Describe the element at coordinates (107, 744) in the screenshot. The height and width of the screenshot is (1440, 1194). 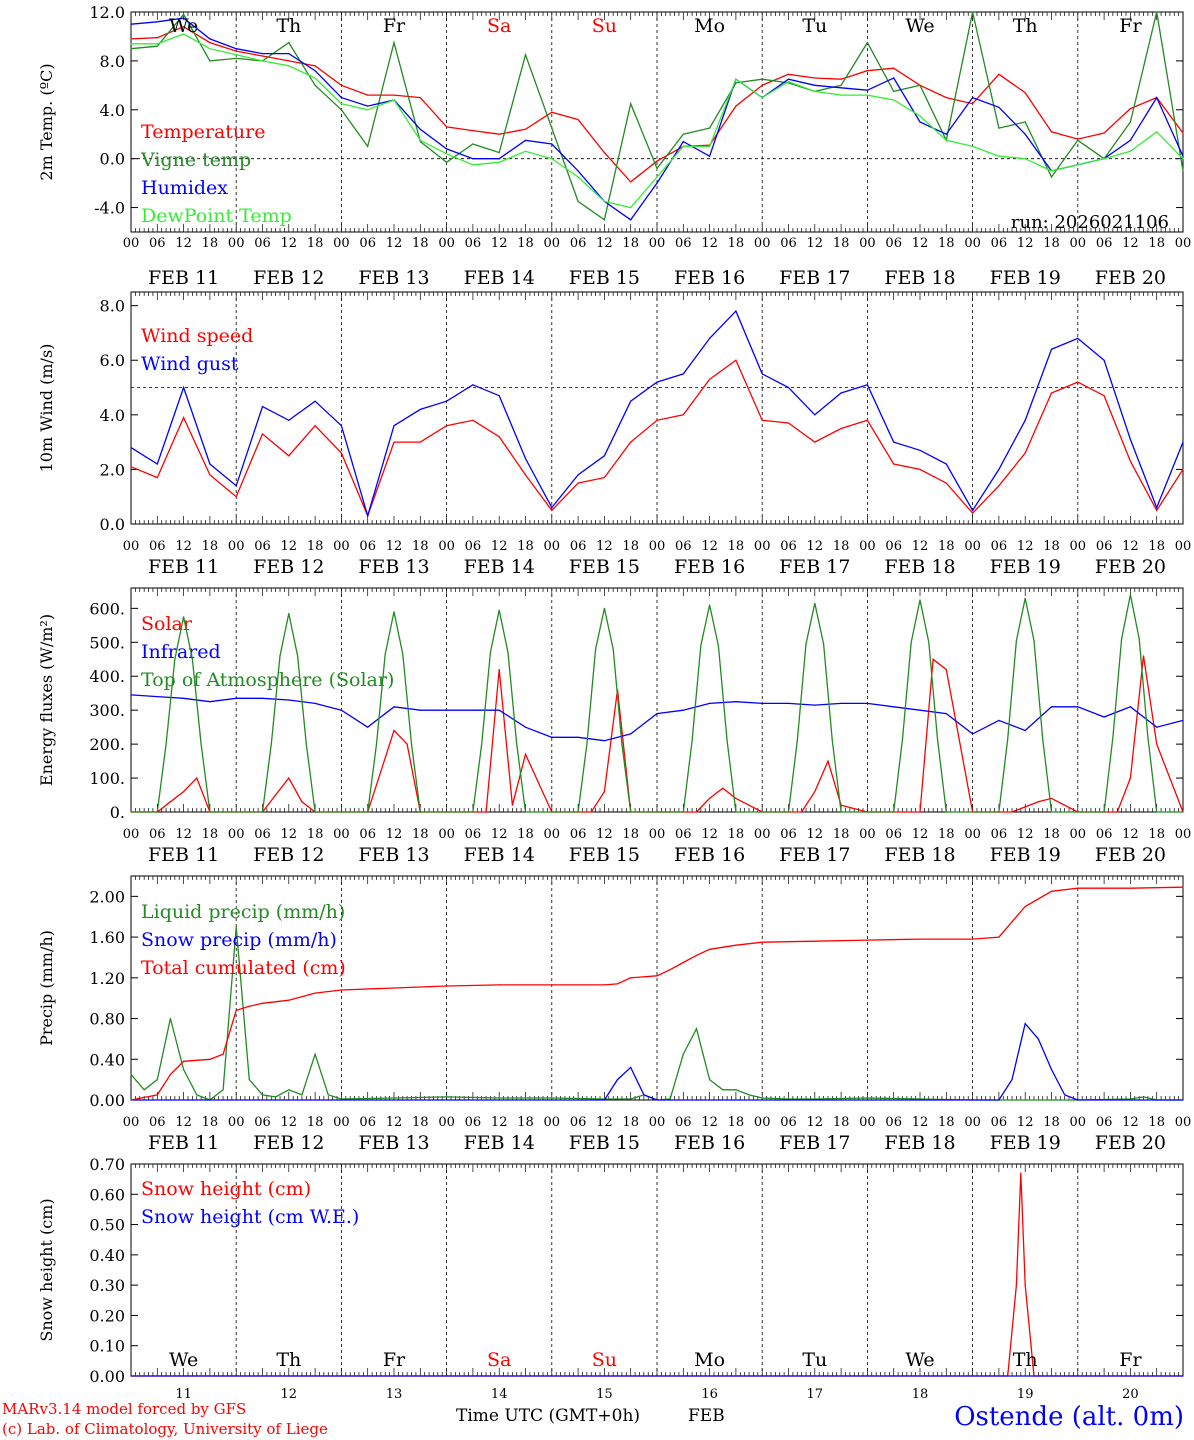
I see `y-tick-label: 200.` at that location.